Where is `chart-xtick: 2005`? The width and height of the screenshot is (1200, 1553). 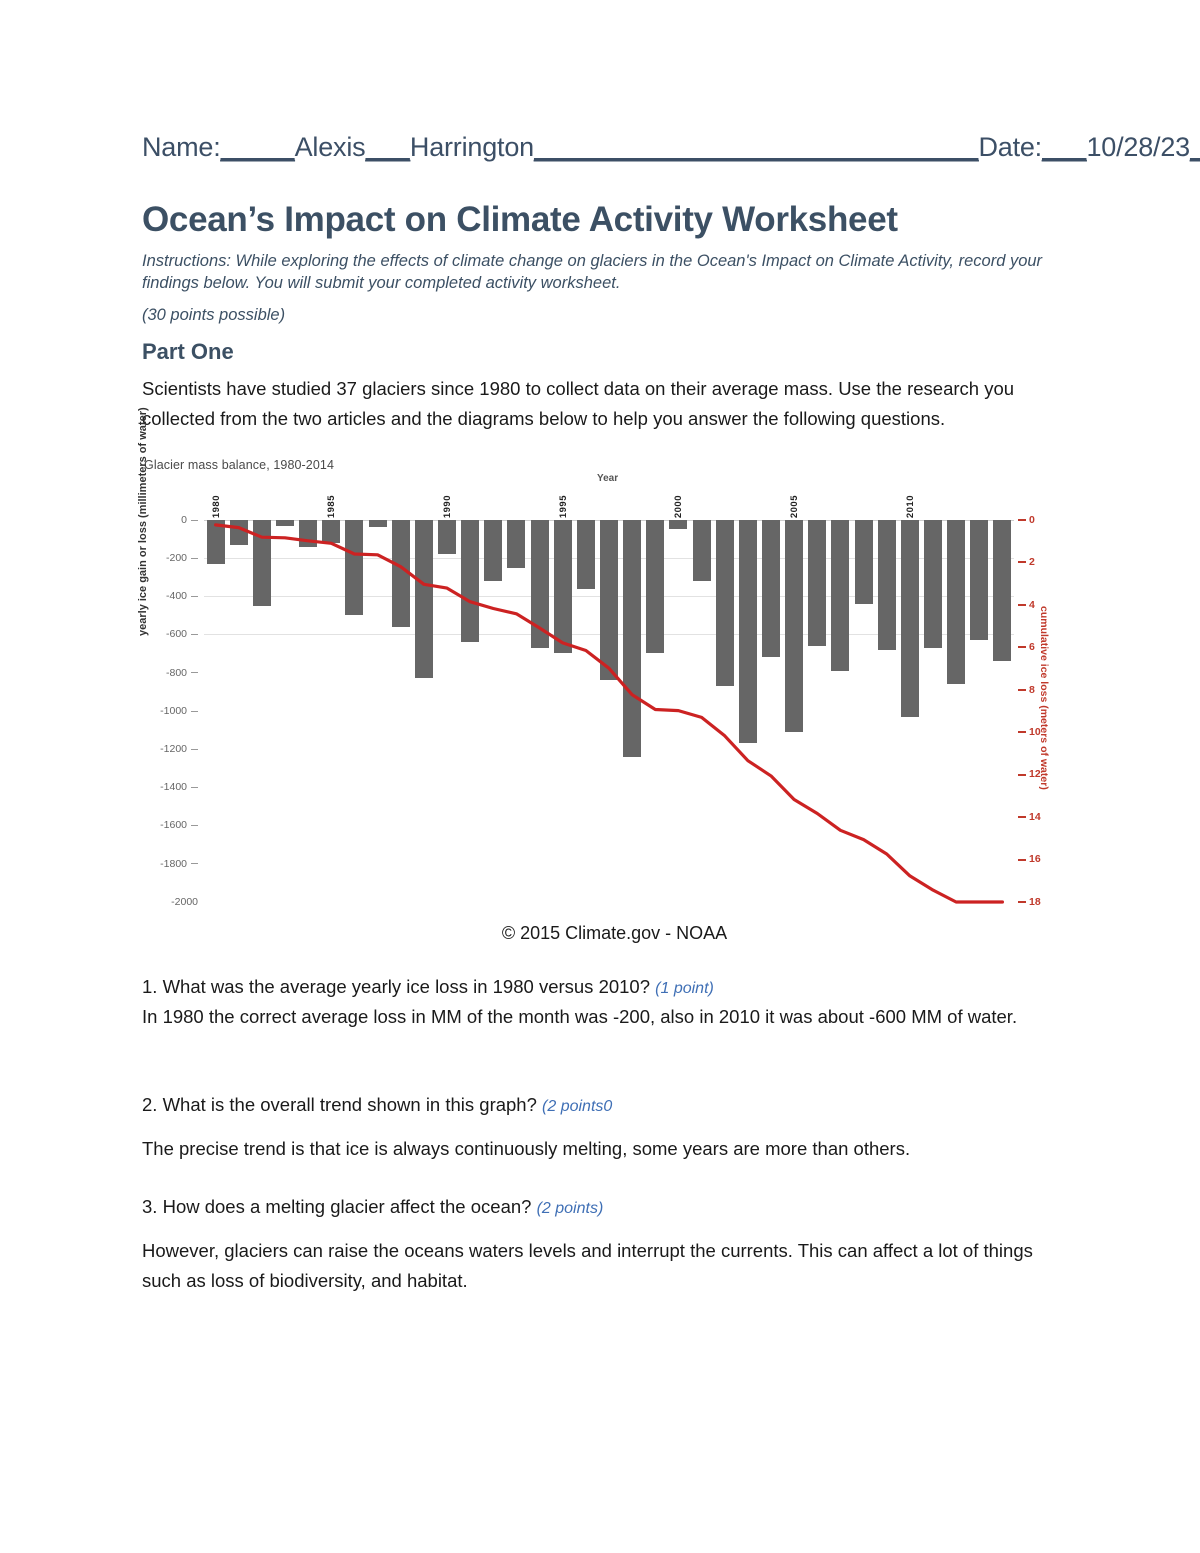 chart-xtick: 2005 is located at coordinates (795, 506).